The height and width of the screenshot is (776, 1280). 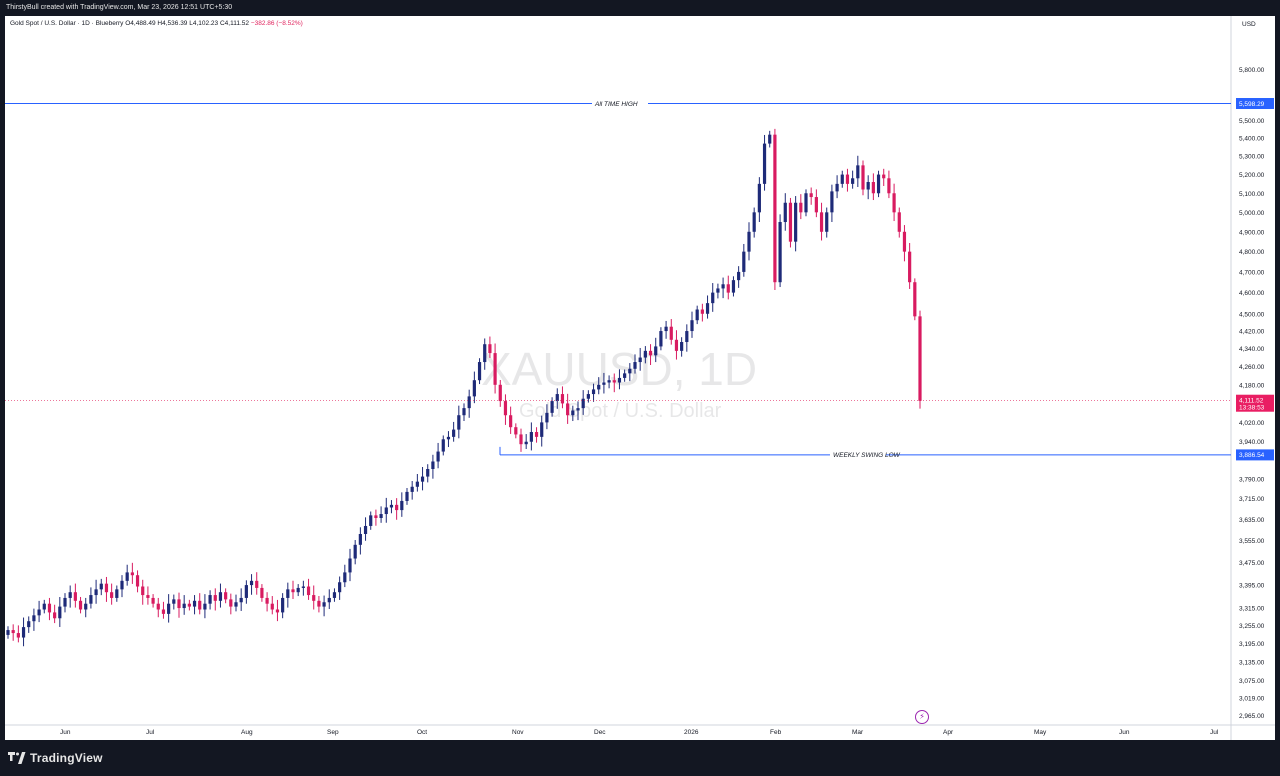 What do you see at coordinates (1249, 24) in the screenshot?
I see `currency-label: USD` at bounding box center [1249, 24].